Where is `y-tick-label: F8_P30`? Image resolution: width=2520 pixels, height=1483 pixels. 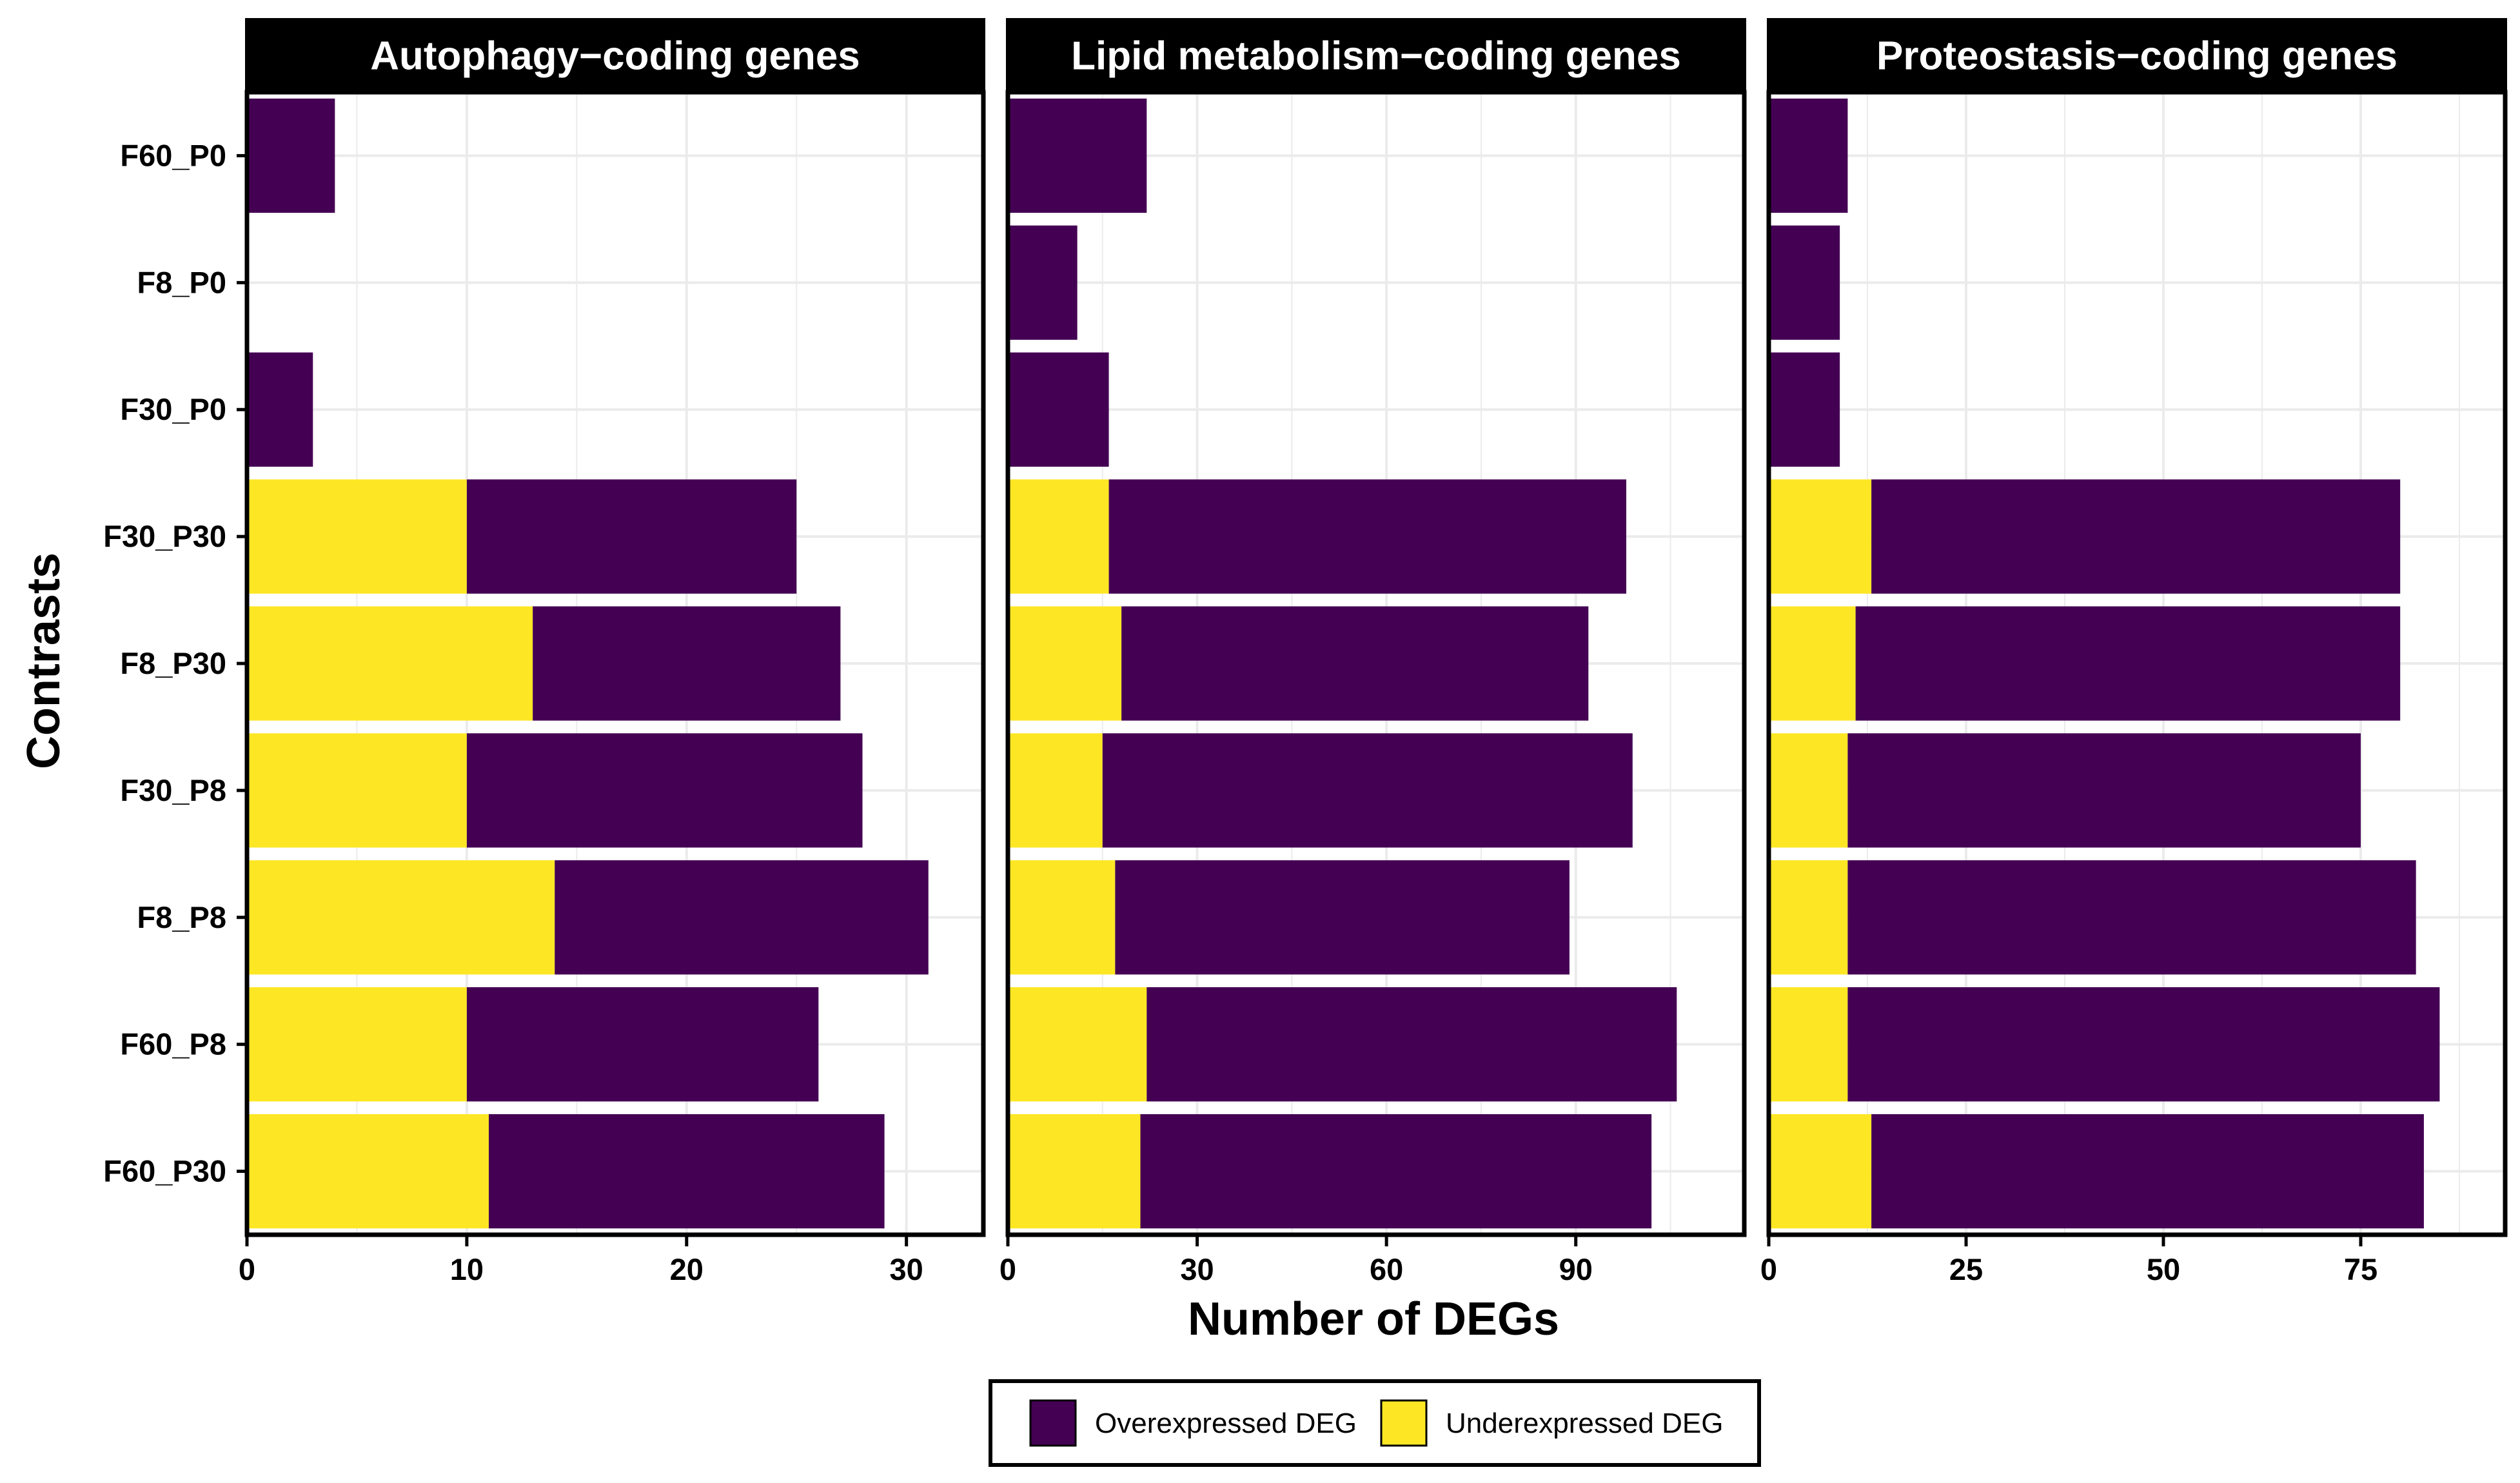 y-tick-label: F8_P30 is located at coordinates (173, 663).